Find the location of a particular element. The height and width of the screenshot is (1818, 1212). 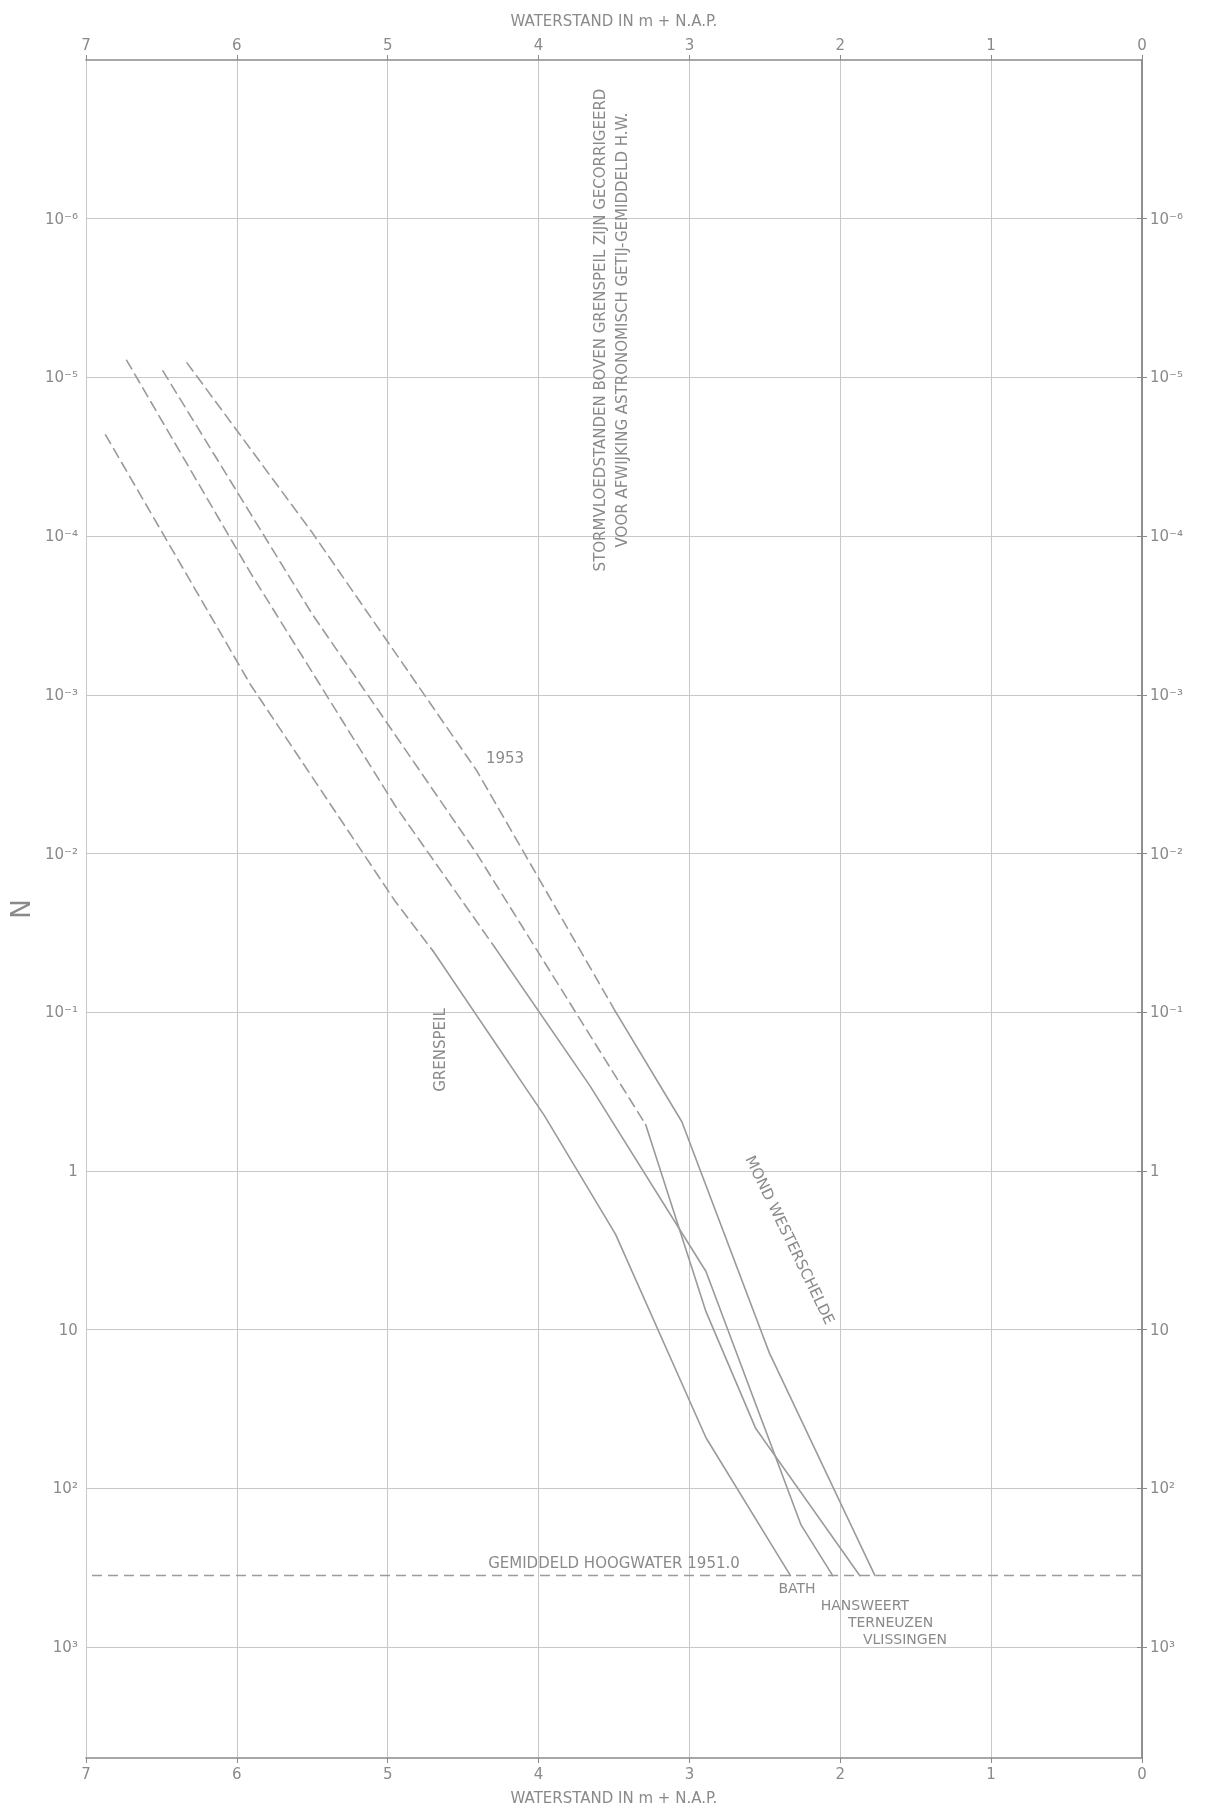

x2-tick-label: 0 is located at coordinates (1142, 44).